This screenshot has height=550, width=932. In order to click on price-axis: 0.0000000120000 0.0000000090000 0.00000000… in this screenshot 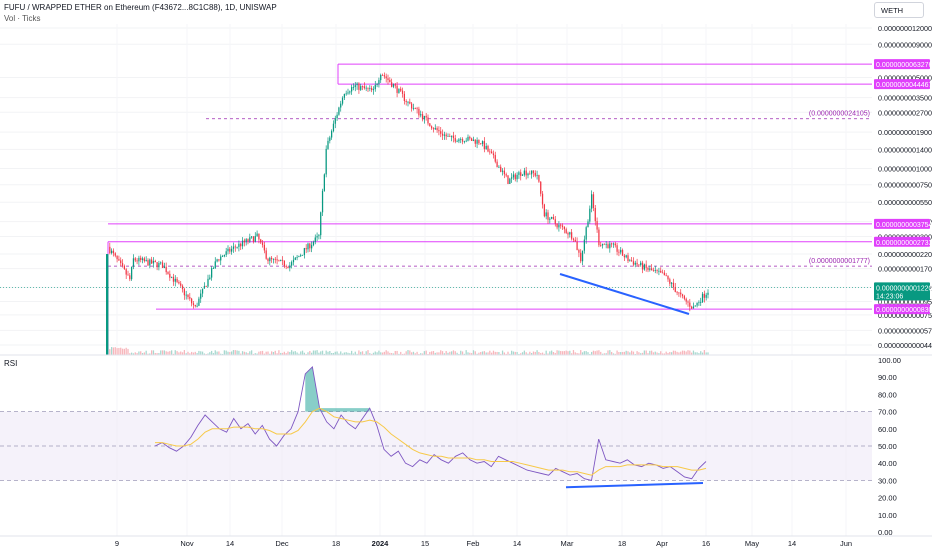, I will do `click(905, 187)`.